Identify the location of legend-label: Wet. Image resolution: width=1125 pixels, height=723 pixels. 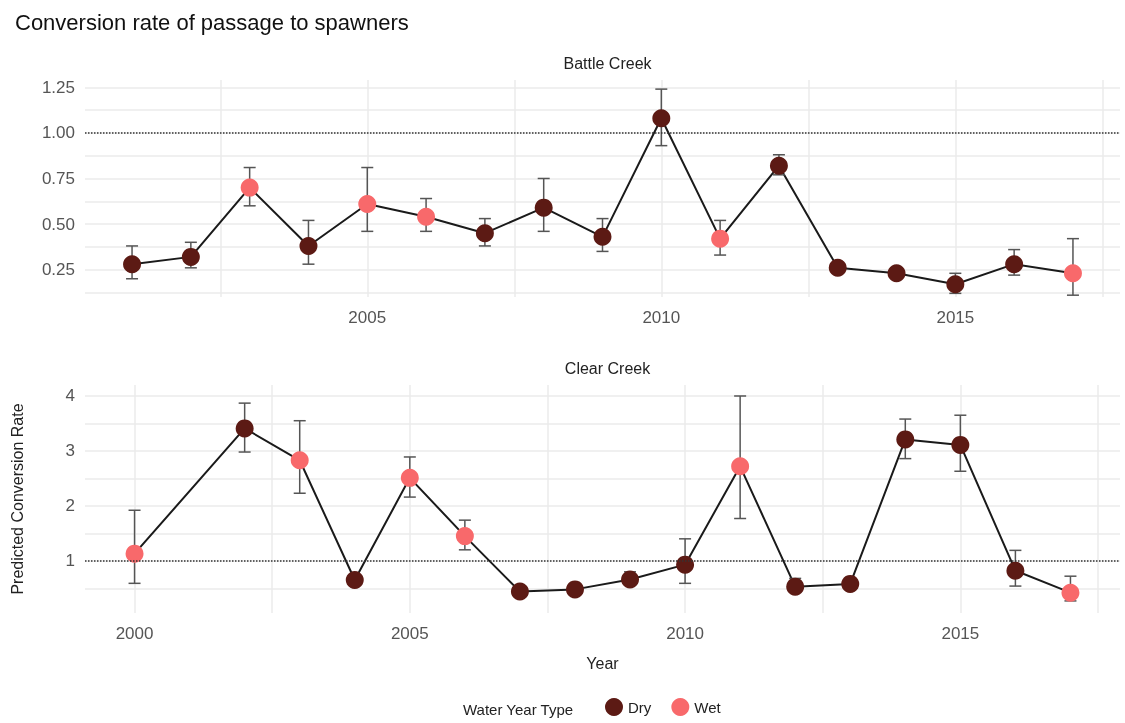
(708, 707).